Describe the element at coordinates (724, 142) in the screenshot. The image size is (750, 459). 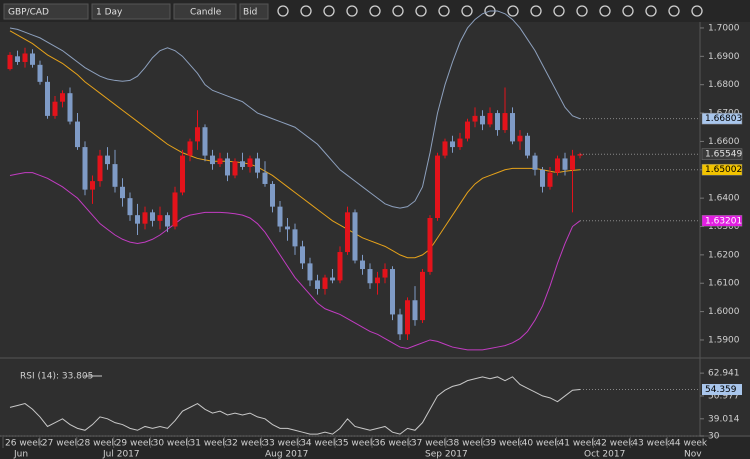
I see `y-tick-label: 1.6600` at that location.